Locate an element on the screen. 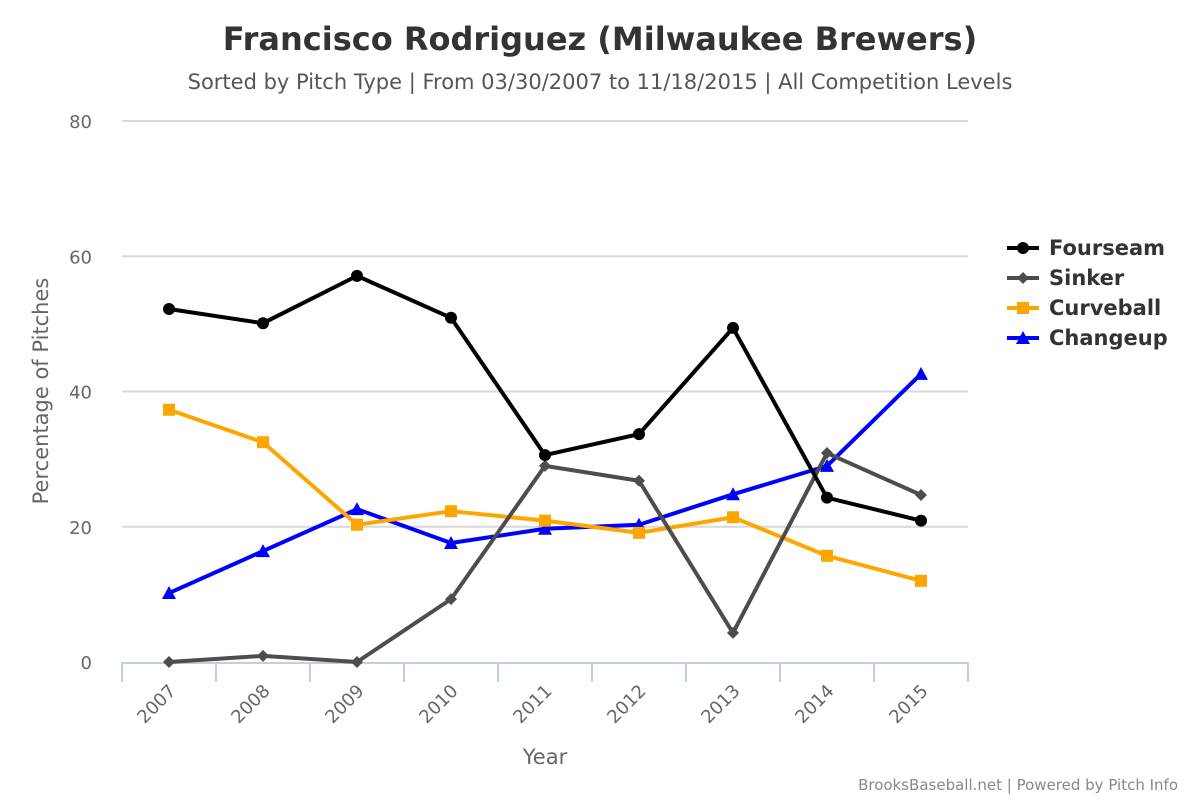 The height and width of the screenshot is (800, 1200). x-tick-label: 2014 is located at coordinates (814, 704).